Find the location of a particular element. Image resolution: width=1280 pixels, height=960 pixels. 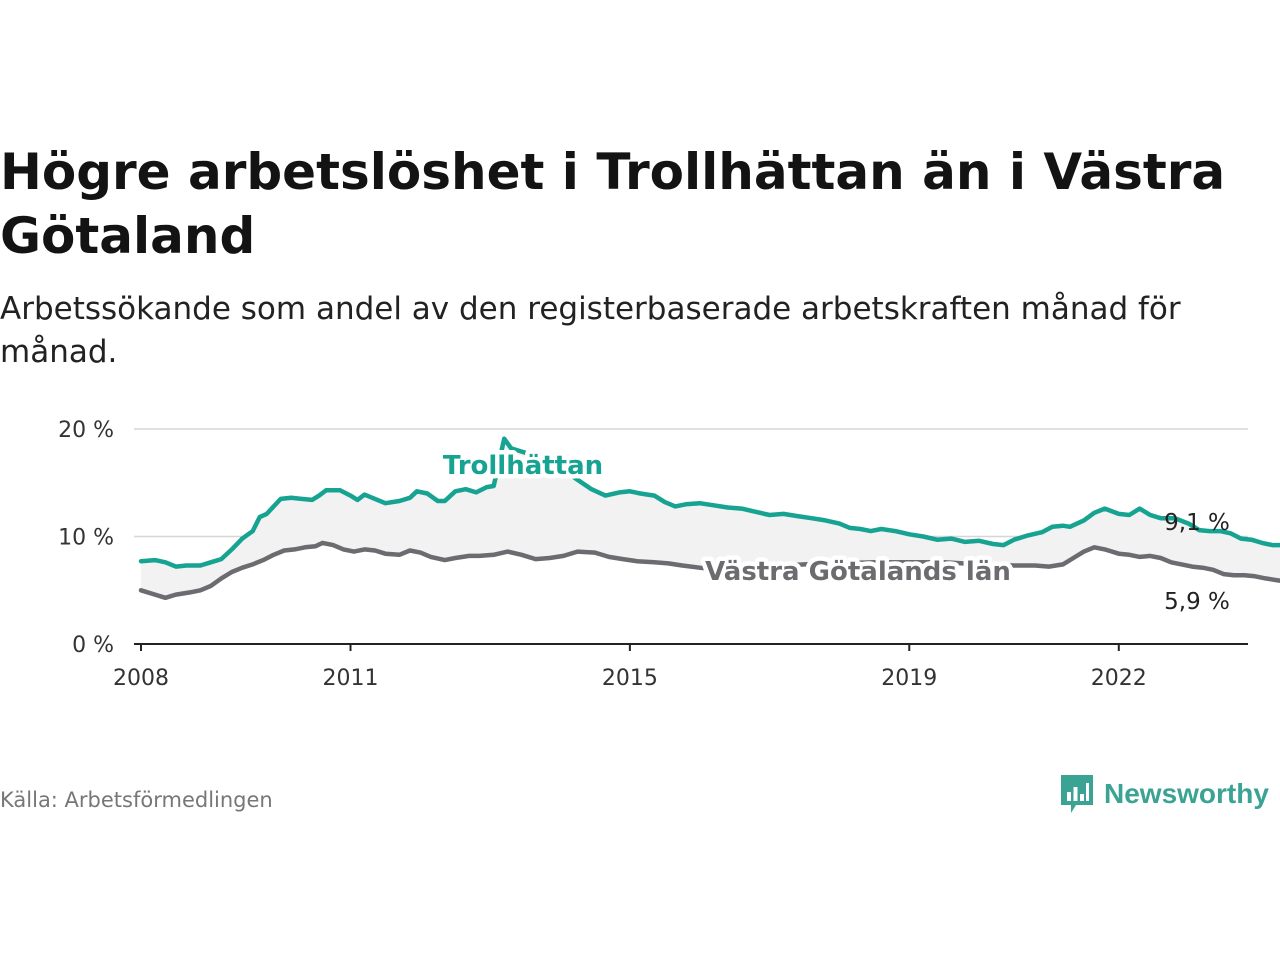

x-tick-label: 2022 is located at coordinates (1119, 678).